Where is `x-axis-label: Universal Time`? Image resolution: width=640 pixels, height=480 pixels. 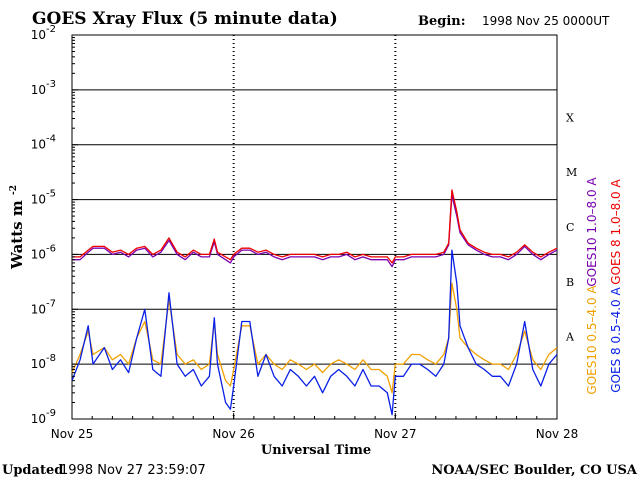
x-axis-label: Universal Time is located at coordinates (316, 450).